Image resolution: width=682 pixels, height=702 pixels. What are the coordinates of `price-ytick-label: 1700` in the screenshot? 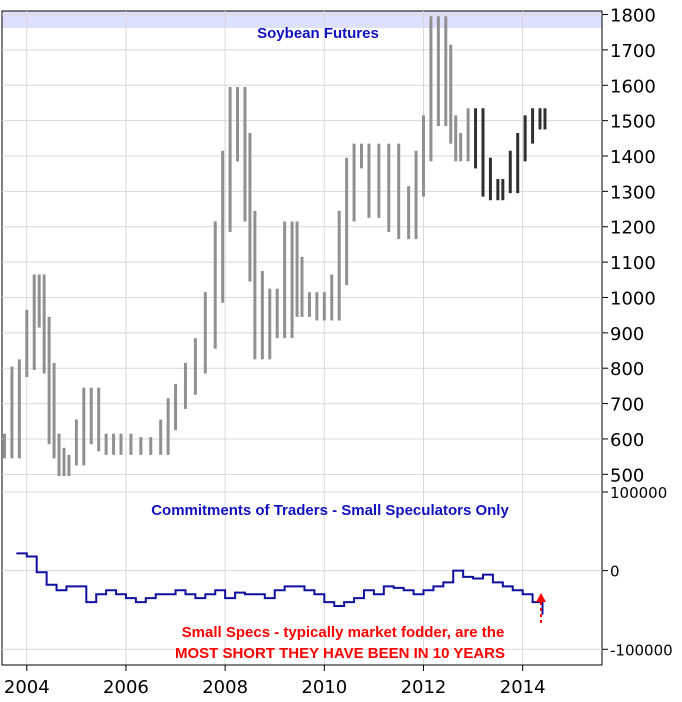 It's located at (633, 51).